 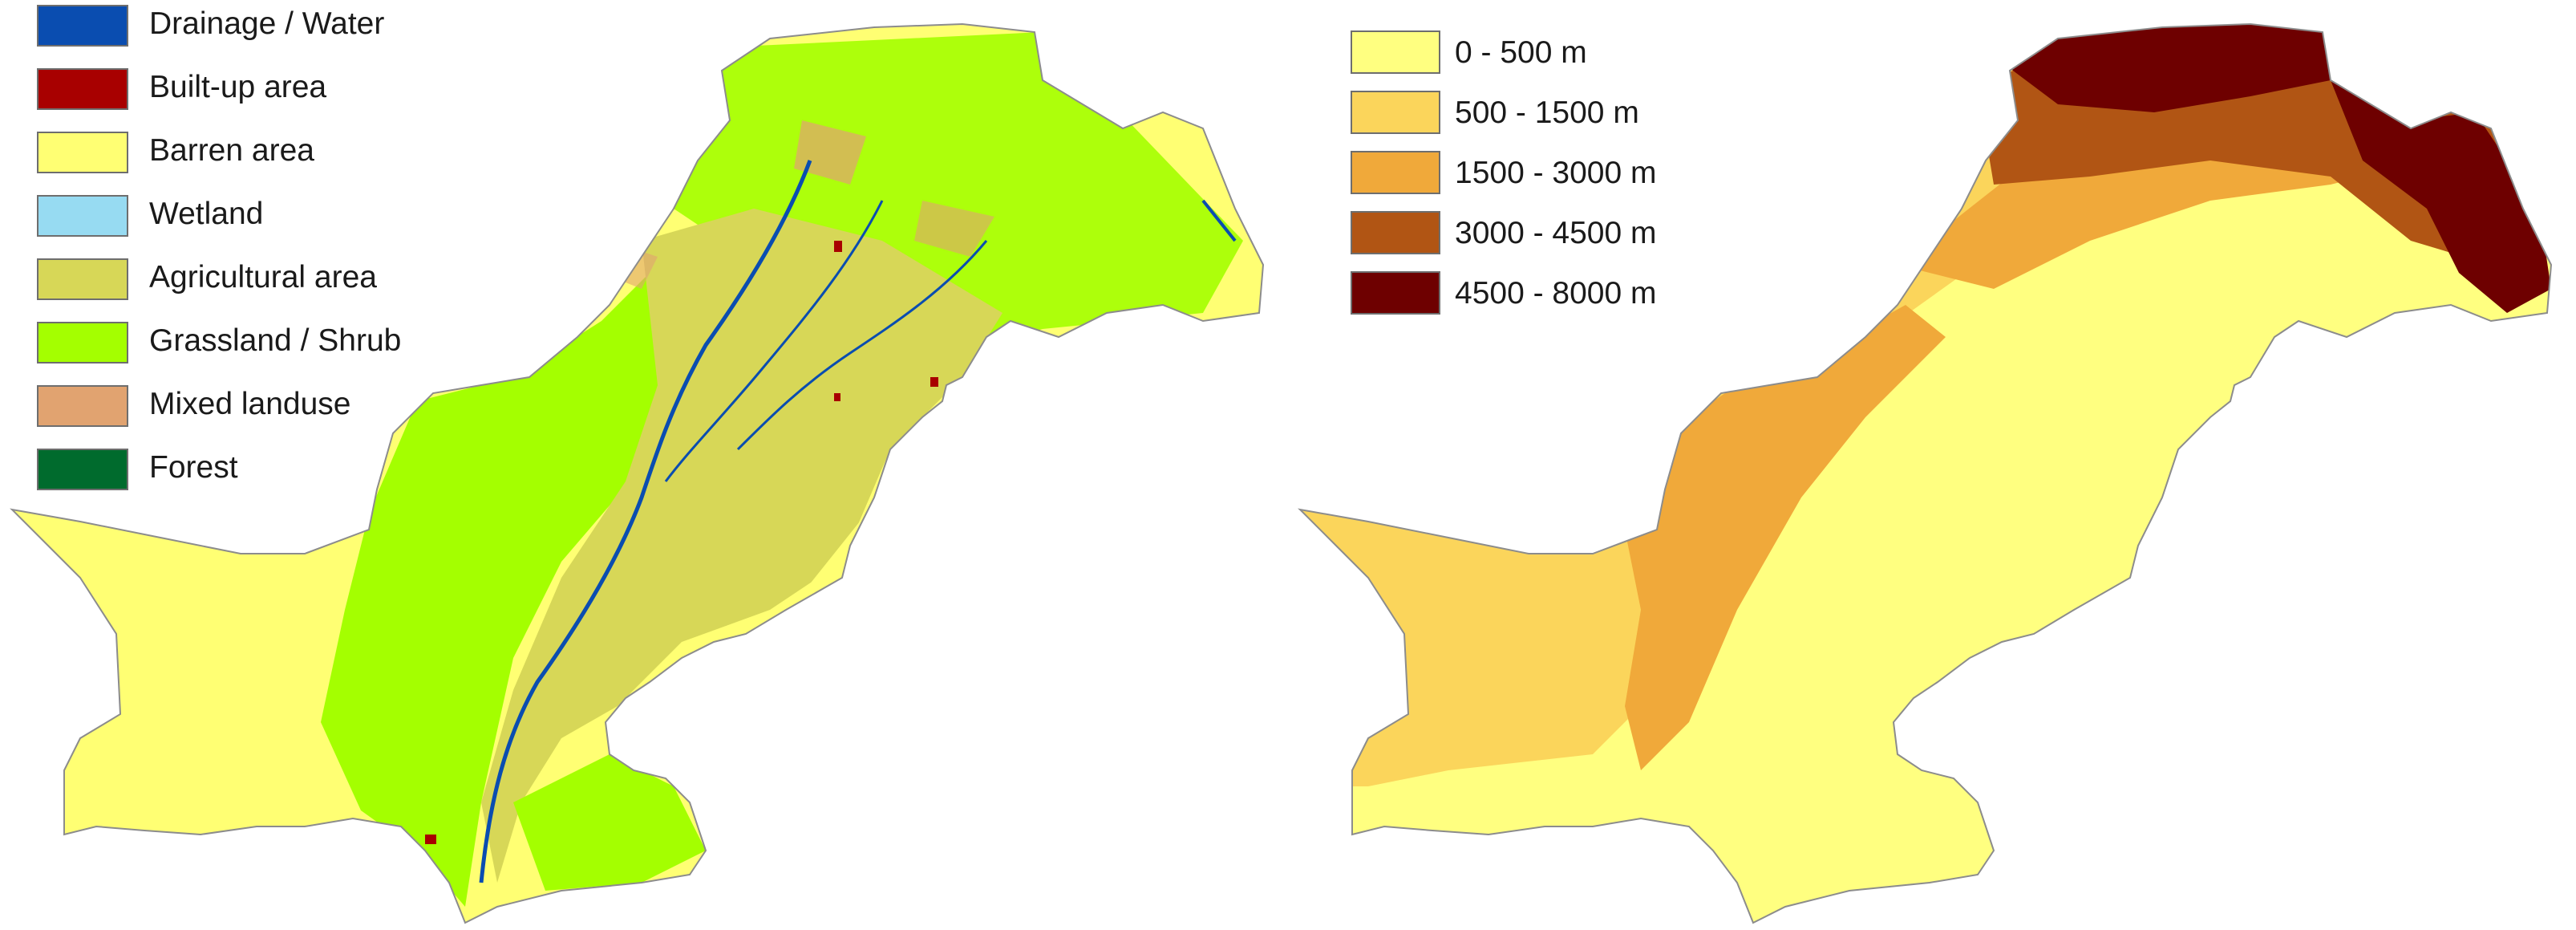 I want to click on legend-label: Mixed landuse, so click(x=250, y=404).